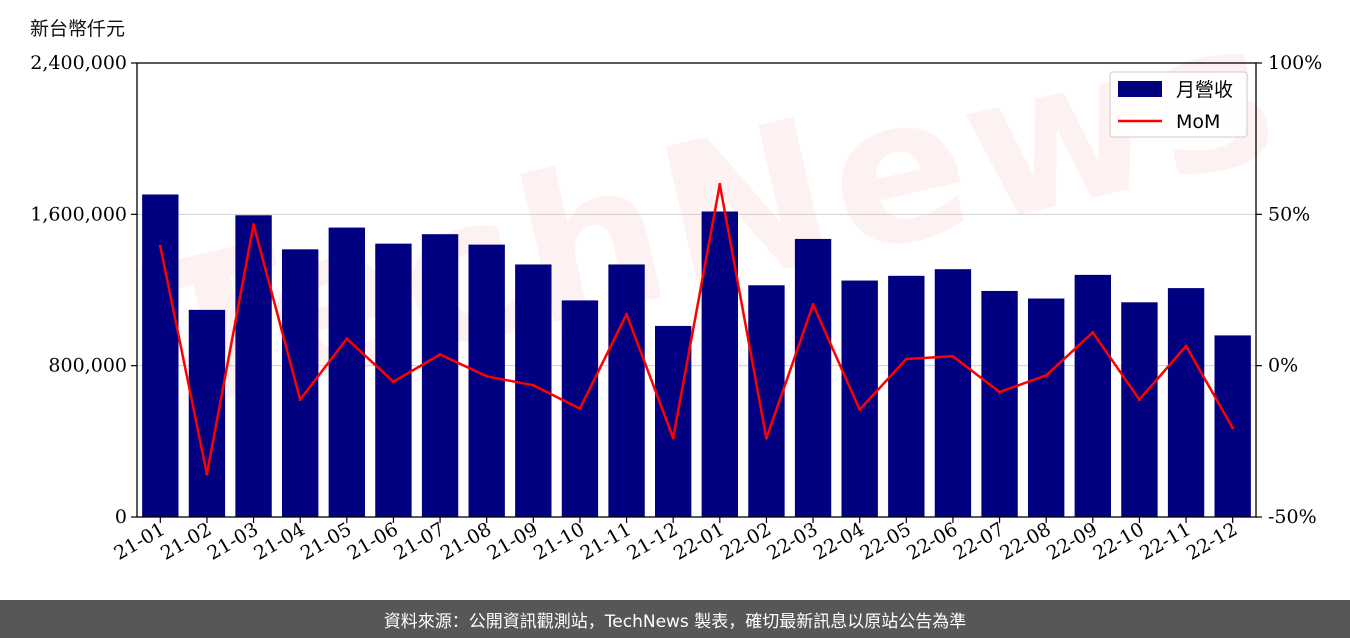  Describe the element at coordinates (675, 621) in the screenshot. I see `source-footer-text: 資料來源：公開資訊觀測站，TechNews 製表，確切最新訊息以原站公告為準` at that location.